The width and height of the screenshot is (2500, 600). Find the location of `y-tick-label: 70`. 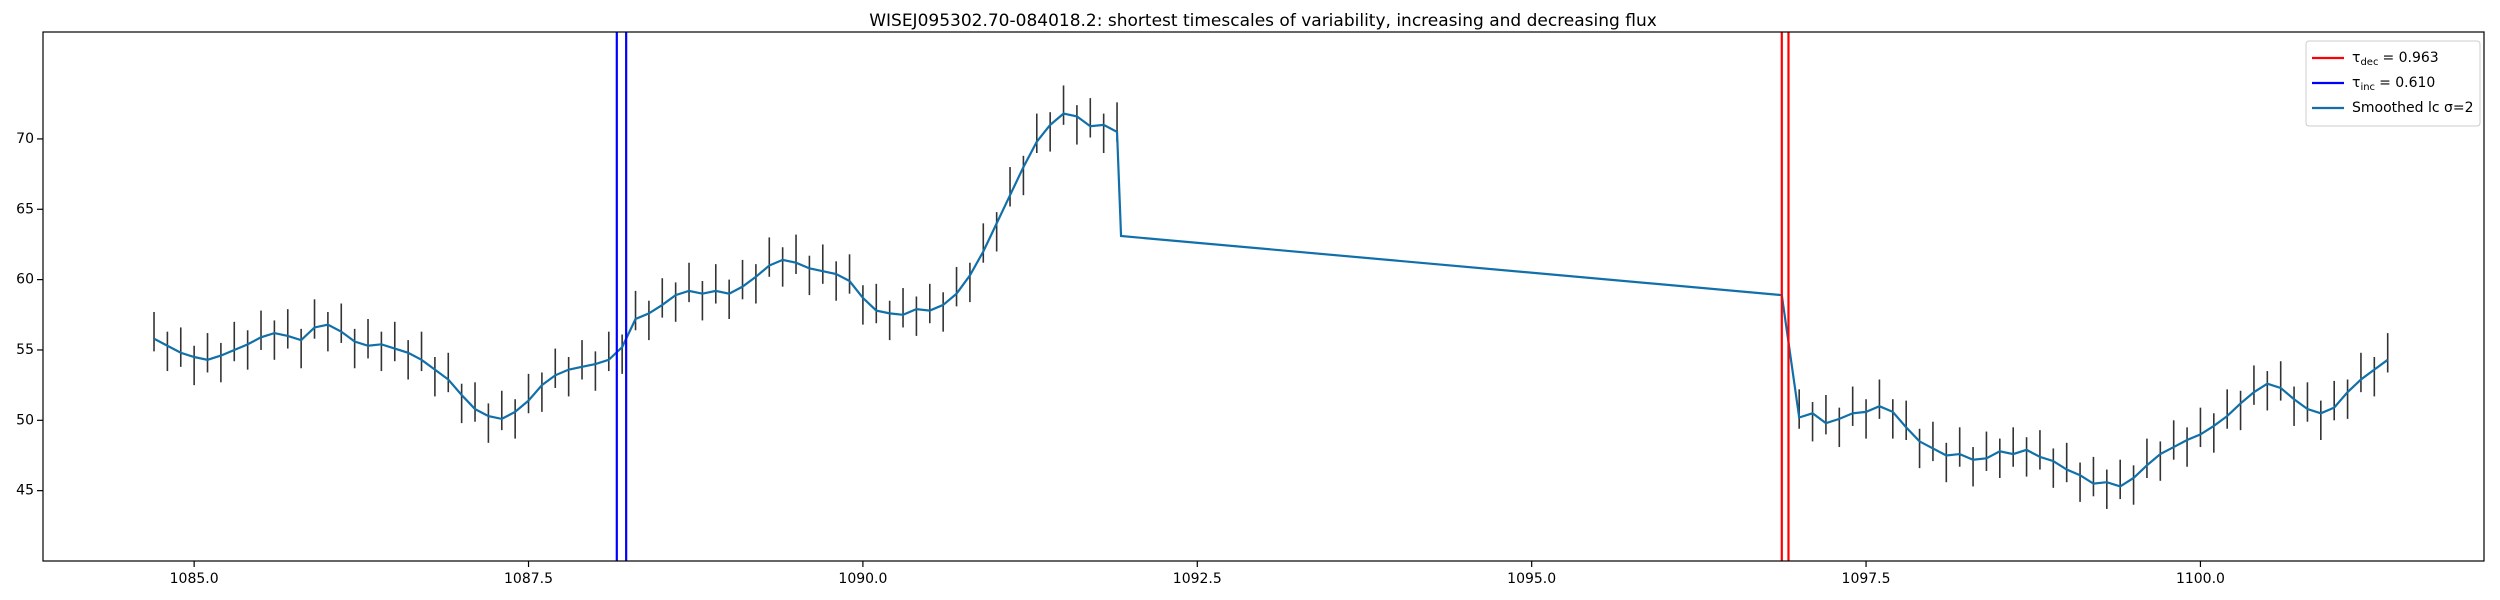

y-tick-label: 70 is located at coordinates (25, 139).